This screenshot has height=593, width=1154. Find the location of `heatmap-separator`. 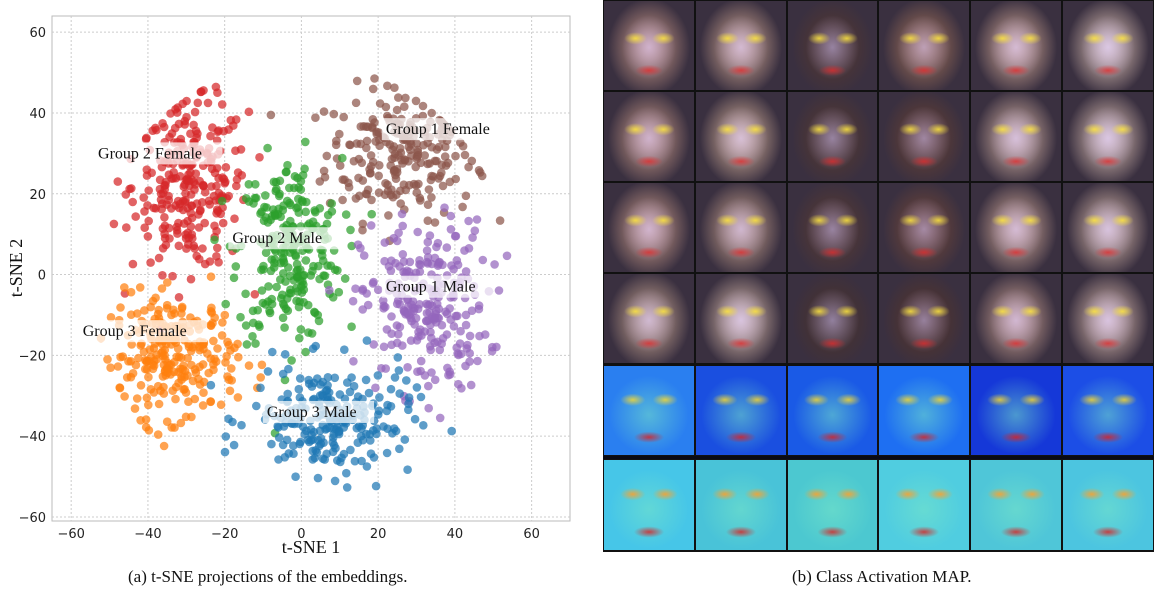

heatmap-separator is located at coordinates (878, 457).